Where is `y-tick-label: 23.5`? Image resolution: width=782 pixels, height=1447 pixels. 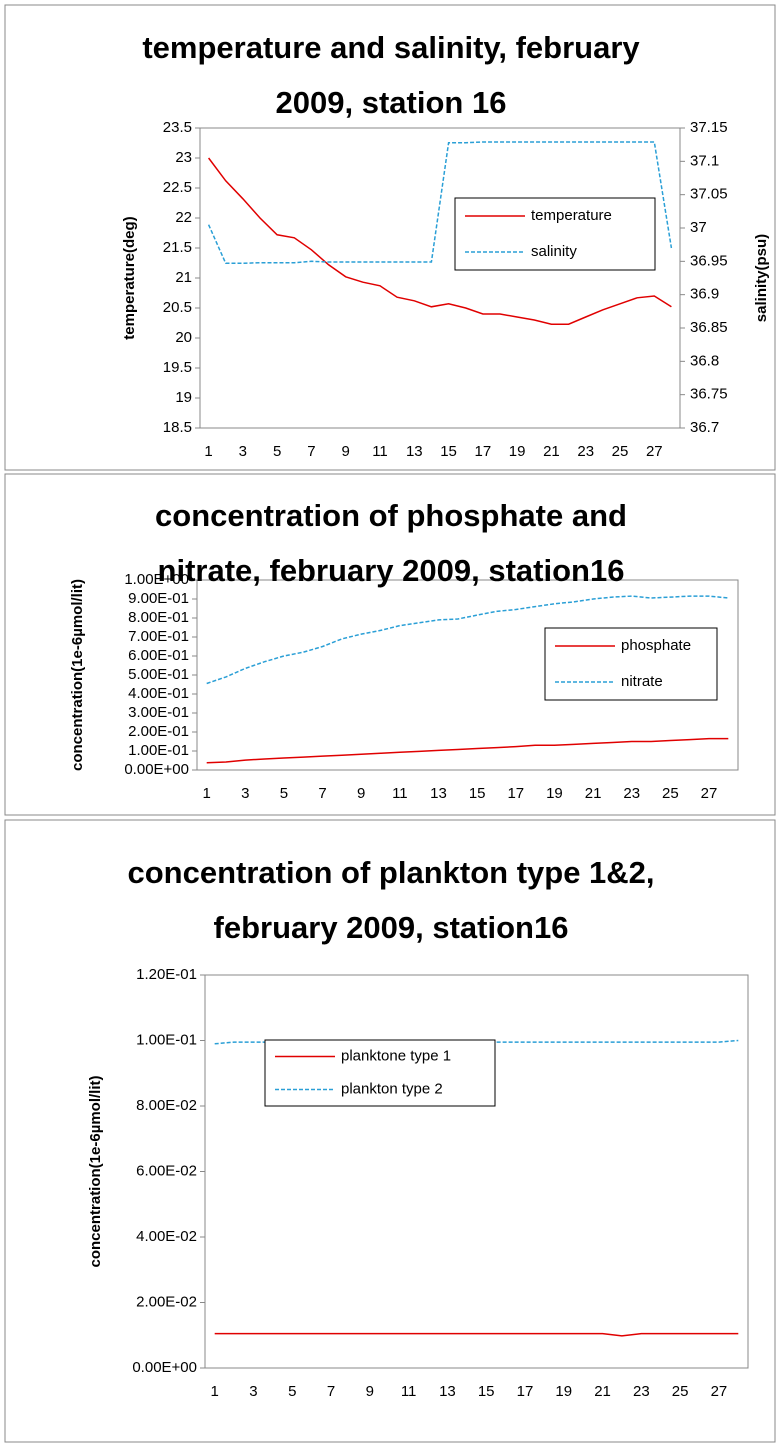 y-tick-label: 23.5 is located at coordinates (177, 127).